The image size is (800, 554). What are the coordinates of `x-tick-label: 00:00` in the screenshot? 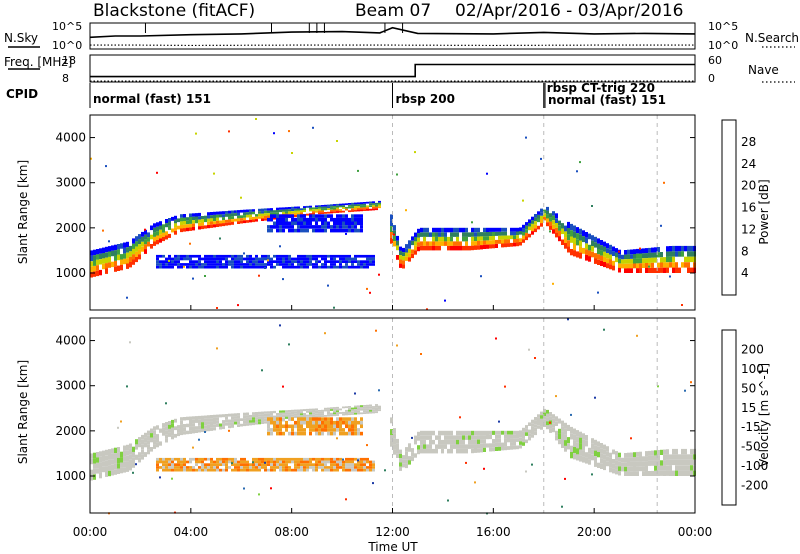 It's located at (695, 532).